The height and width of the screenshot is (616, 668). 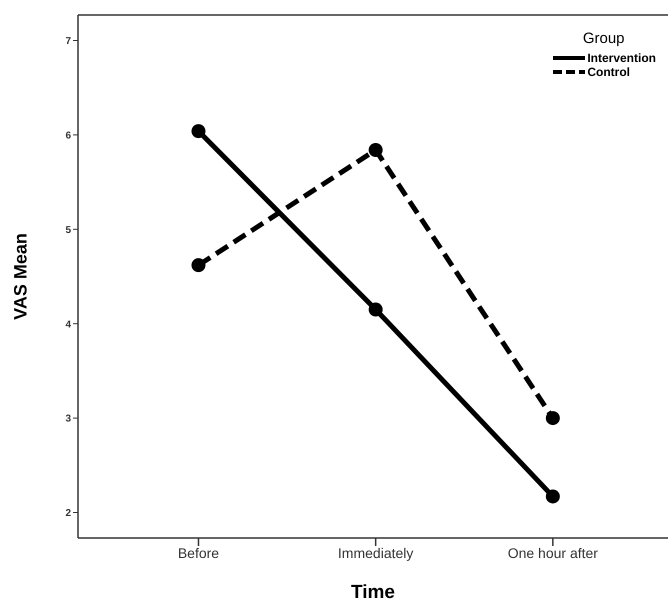 I want to click on y-tick-label: 5, so click(x=68, y=230).